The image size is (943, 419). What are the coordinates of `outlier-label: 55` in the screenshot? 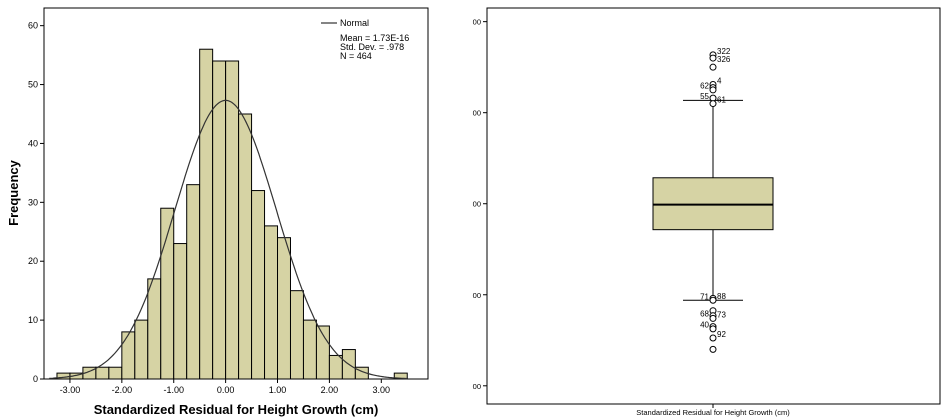 It's located at (704, 96).